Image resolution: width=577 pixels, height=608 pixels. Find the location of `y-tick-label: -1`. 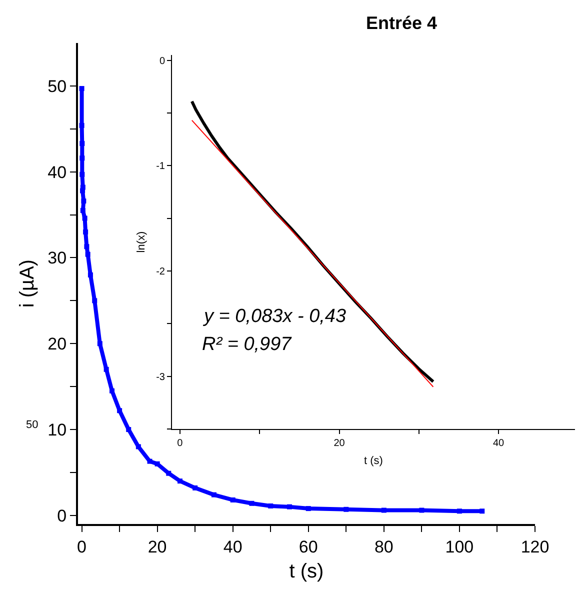

y-tick-label: -1 is located at coordinates (161, 166).